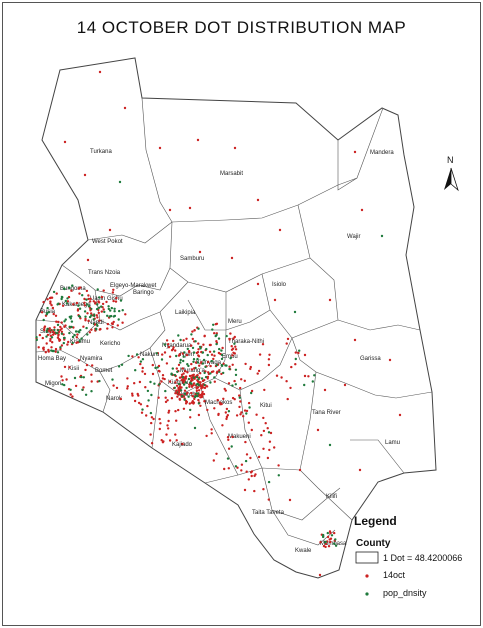 The image size is (483, 628). What do you see at coordinates (178, 383) in the screenshot?
I see `county-label-kiambu: Kiambu` at bounding box center [178, 383].